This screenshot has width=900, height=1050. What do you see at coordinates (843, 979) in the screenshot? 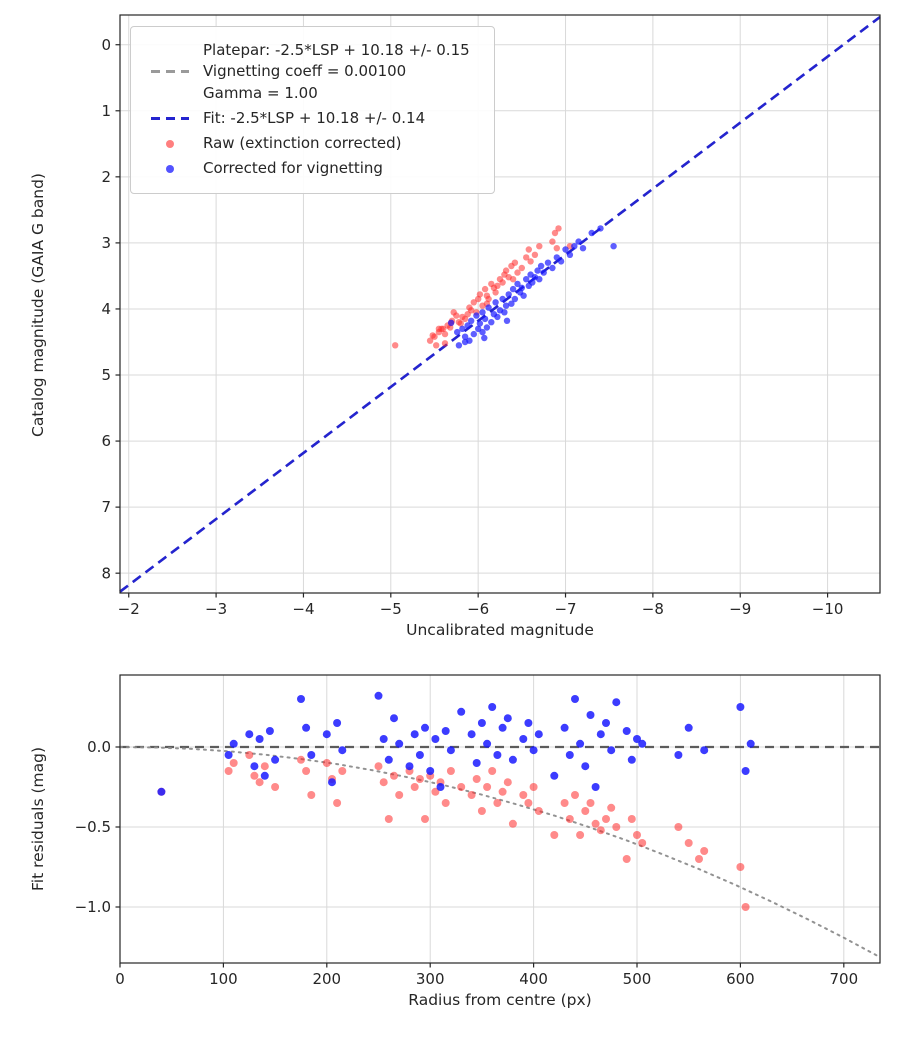
I see `x-tick-label: 700` at bounding box center [843, 979].